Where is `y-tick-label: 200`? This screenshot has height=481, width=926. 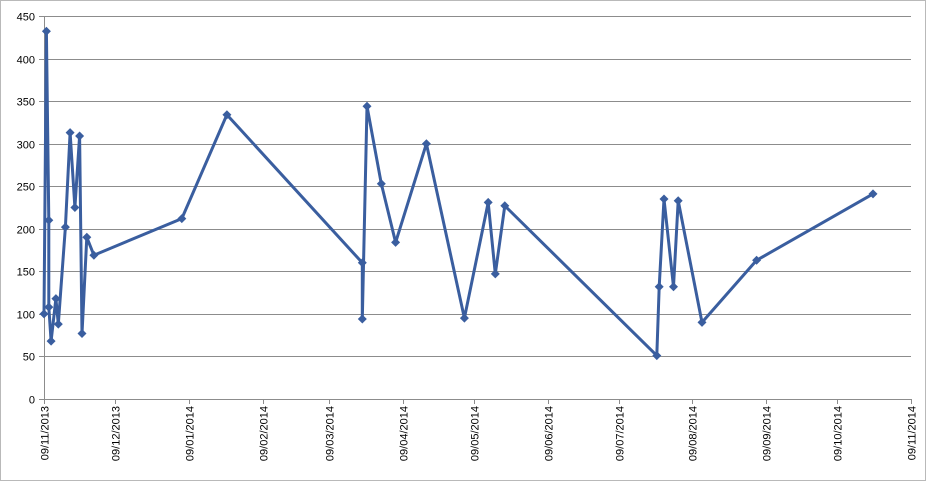 y-tick-label: 200 is located at coordinates (26, 231).